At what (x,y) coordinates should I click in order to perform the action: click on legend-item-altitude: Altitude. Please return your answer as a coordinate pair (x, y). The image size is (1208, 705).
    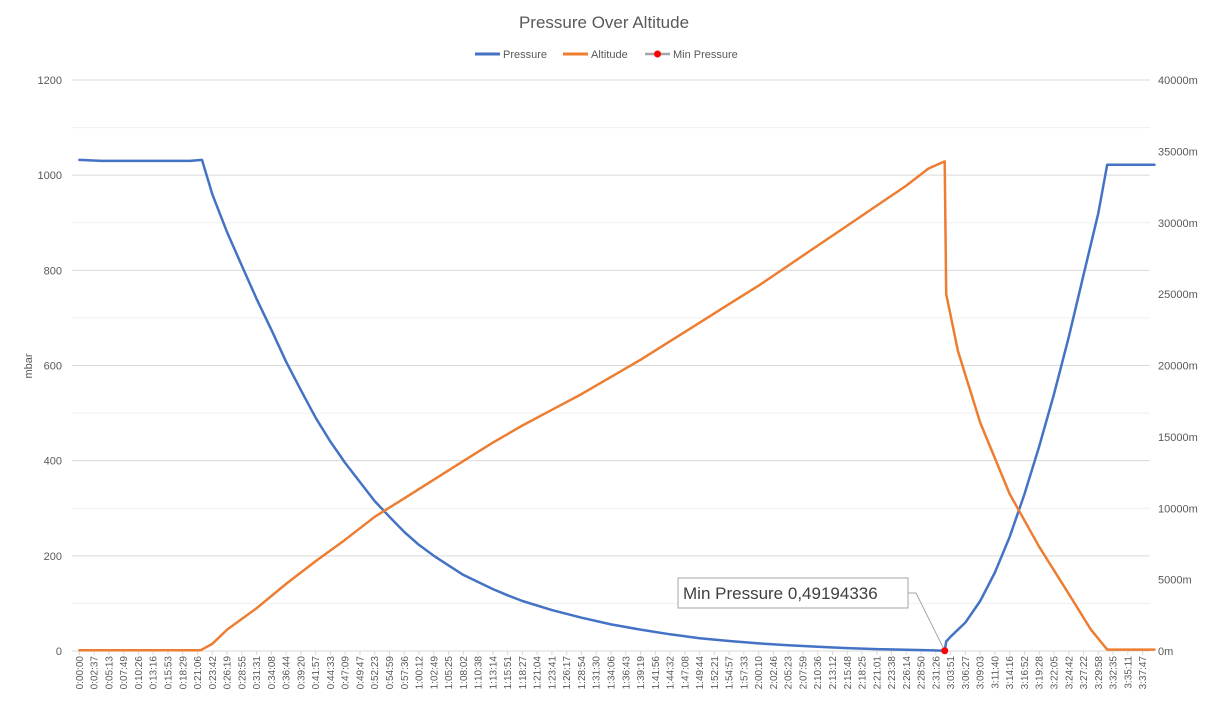
    Looking at the image, I should click on (595, 55).